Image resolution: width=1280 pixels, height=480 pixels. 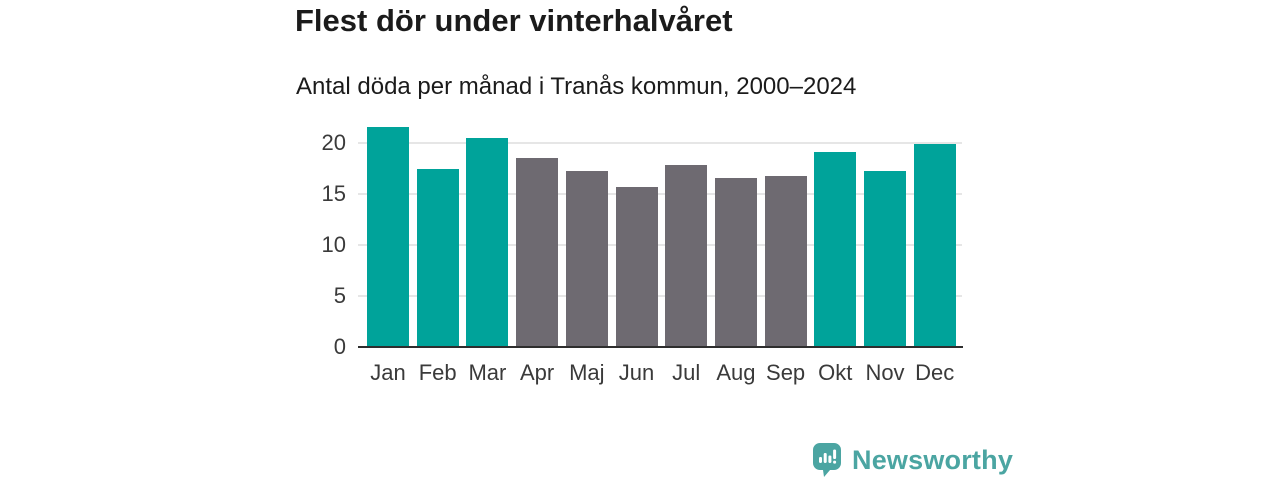 I want to click on x-tick-label: Dec, so click(x=935, y=372).